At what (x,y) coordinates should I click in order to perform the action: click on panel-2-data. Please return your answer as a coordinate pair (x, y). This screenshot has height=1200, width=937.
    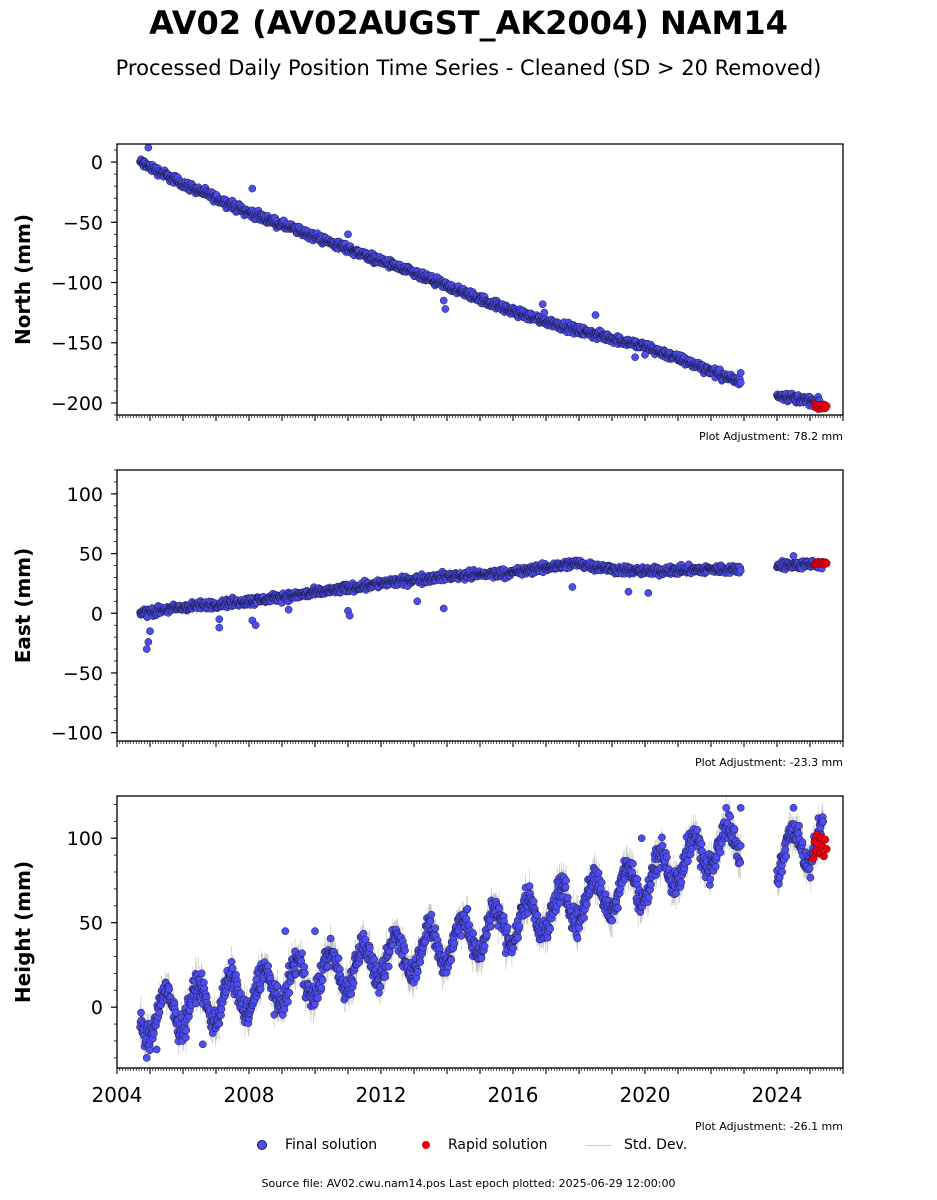
    Looking at the image, I should click on (483, 602).